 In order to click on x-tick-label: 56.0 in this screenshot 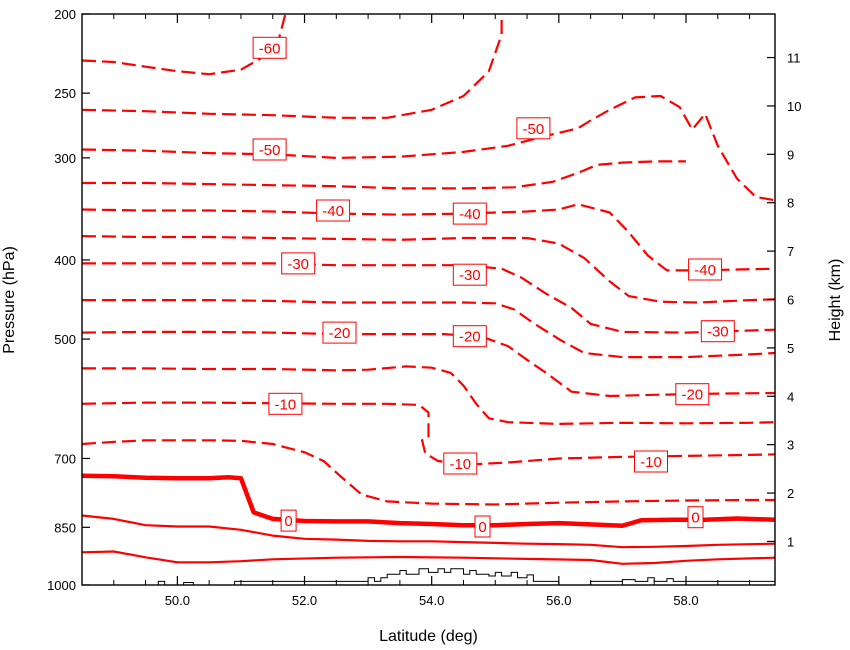, I will do `click(558, 600)`.